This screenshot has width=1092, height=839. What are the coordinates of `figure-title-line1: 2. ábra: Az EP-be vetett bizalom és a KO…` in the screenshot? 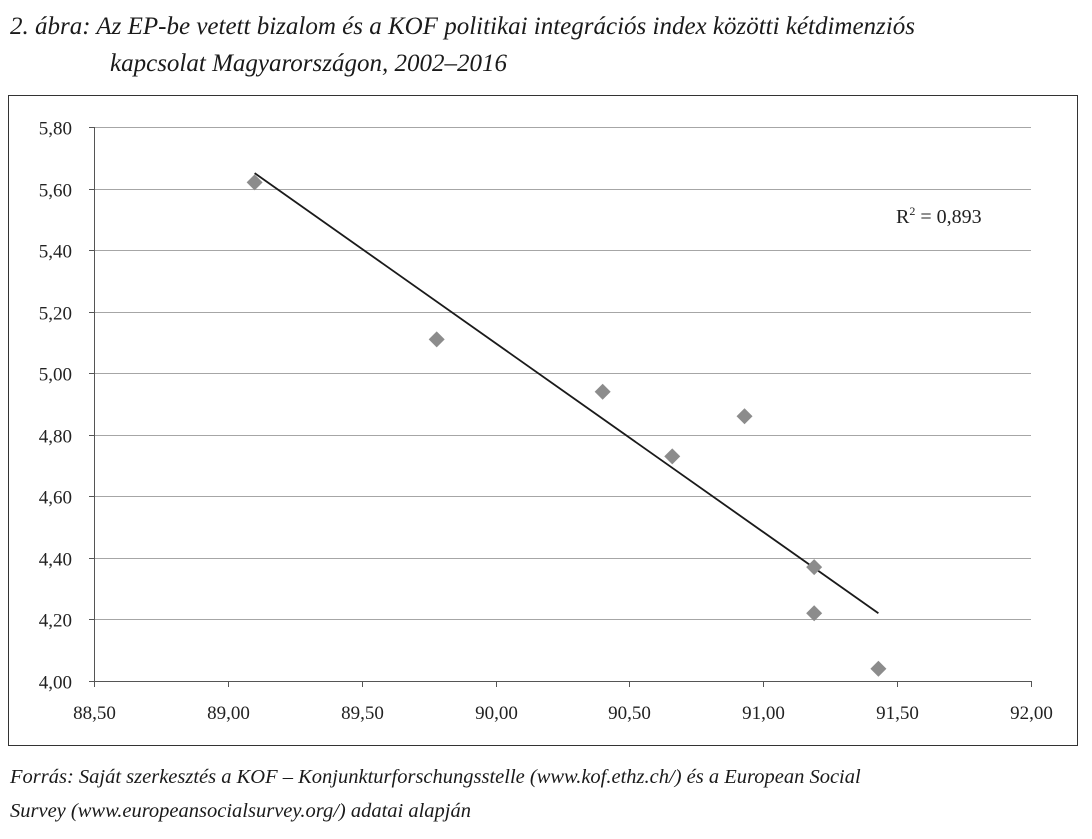 It's located at (462, 26).